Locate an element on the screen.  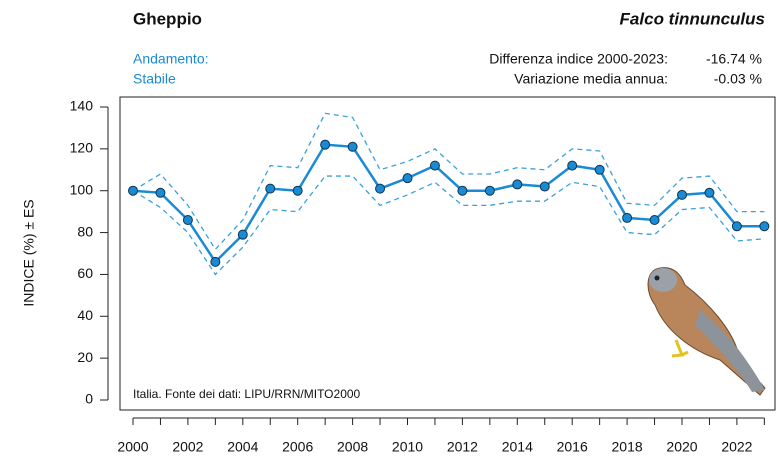
y-tick-label: 80 is located at coordinates (85, 231).